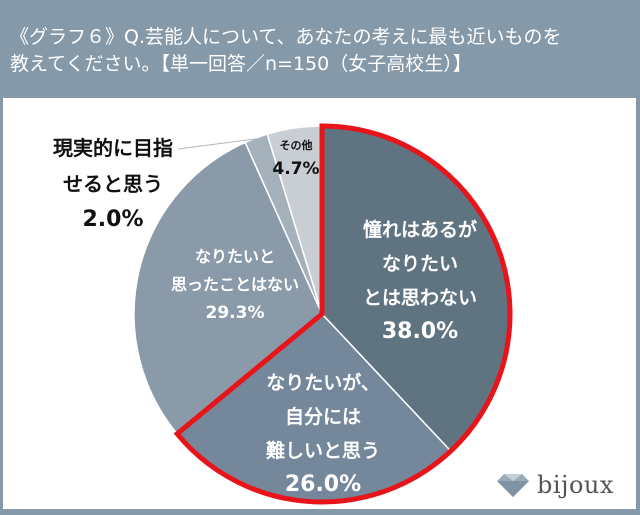 Image resolution: width=640 pixels, height=515 pixels. I want to click on label-slice-2: なりたいが、 自分には 難しいと思う 26.0%, so click(323, 434).